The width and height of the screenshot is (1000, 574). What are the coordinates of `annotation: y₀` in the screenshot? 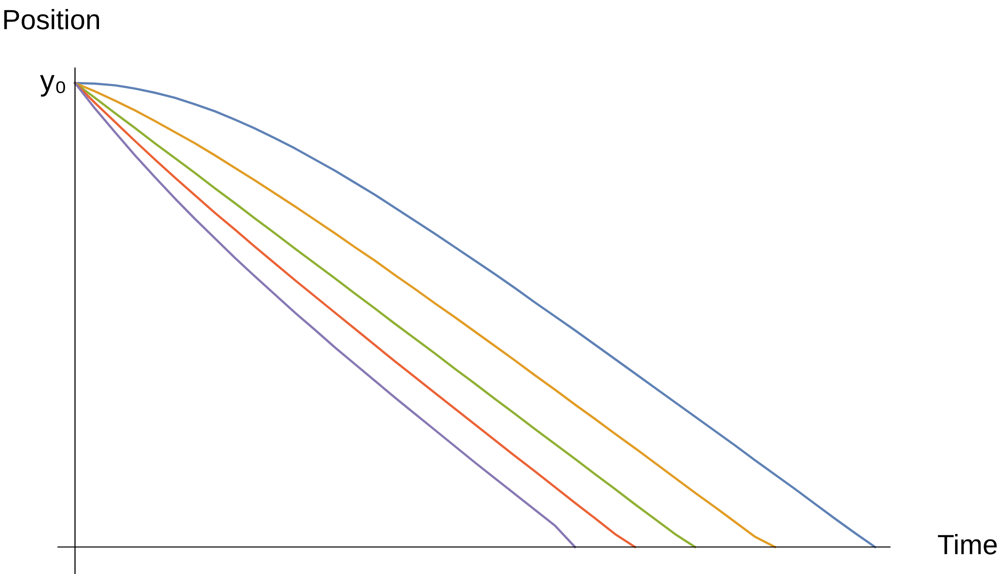 It's located at (53, 86).